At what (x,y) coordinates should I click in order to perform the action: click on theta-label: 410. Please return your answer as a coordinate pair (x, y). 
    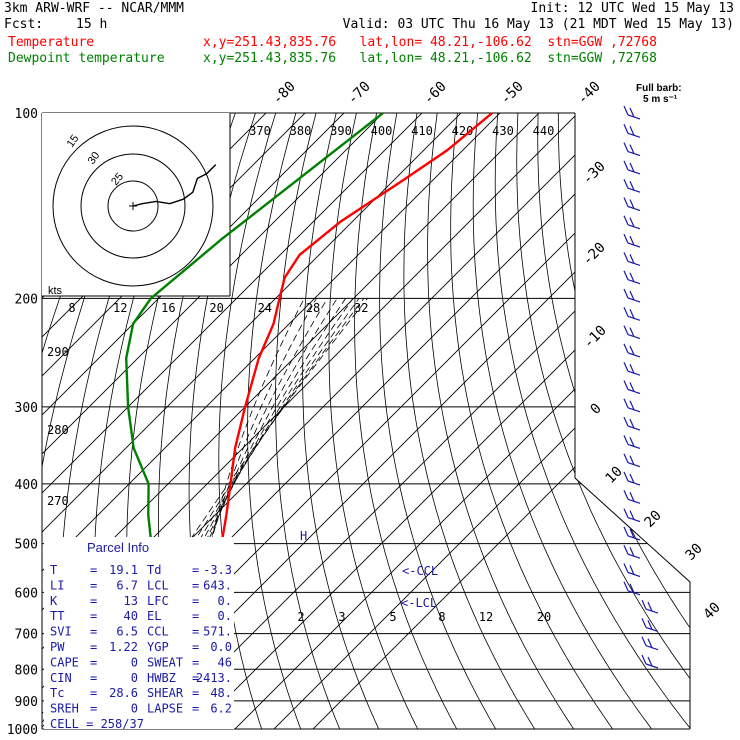
    Looking at the image, I should click on (422, 131).